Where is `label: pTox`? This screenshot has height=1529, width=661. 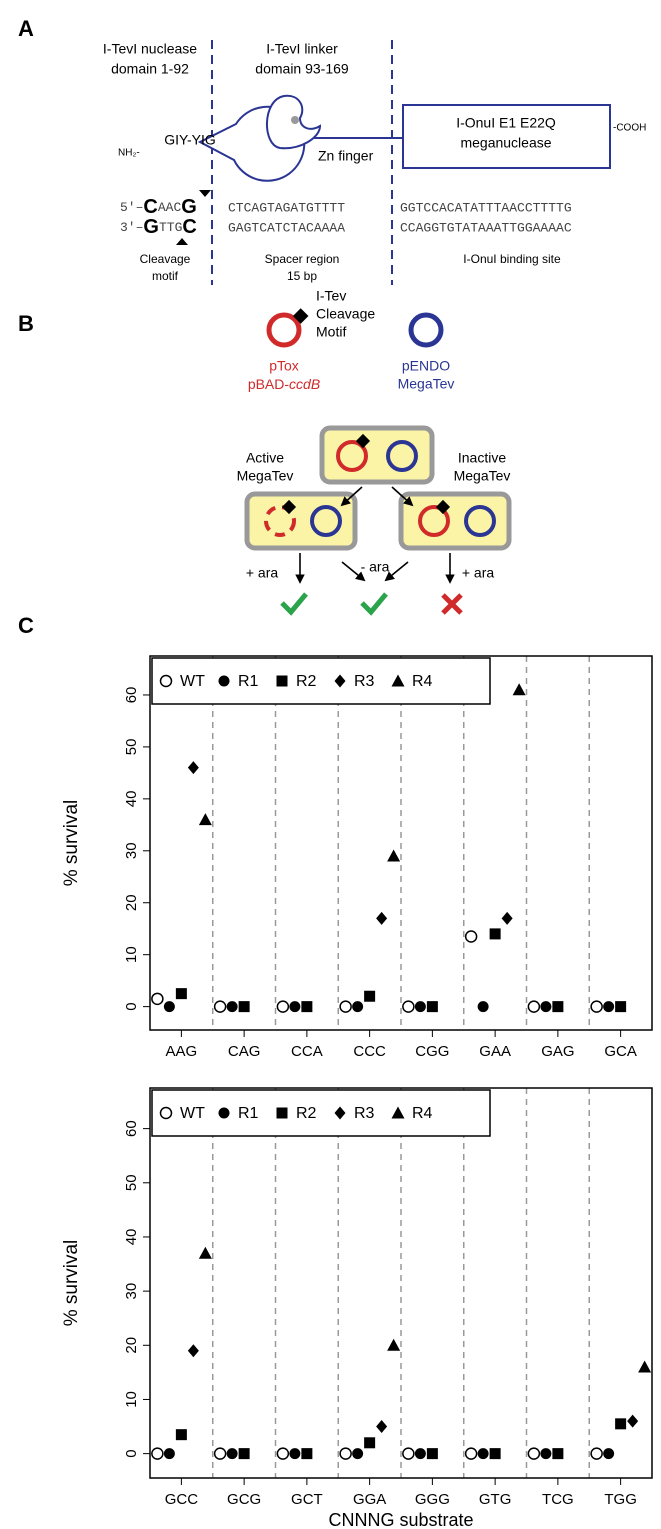 label: pTox is located at coordinates (284, 366).